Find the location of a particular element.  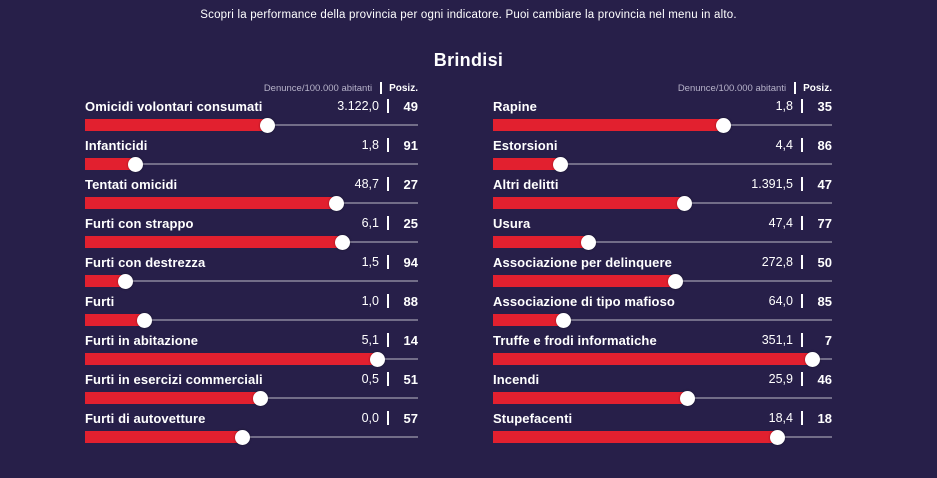

indicator-value: 1,0 is located at coordinates (370, 301).